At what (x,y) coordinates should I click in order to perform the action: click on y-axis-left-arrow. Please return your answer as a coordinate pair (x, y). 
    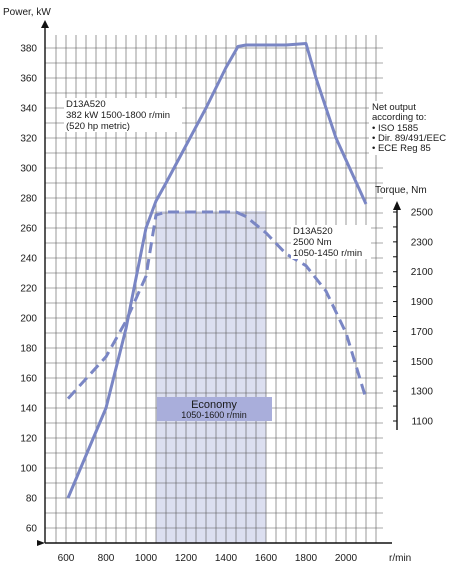
    Looking at the image, I should click on (45, 24).